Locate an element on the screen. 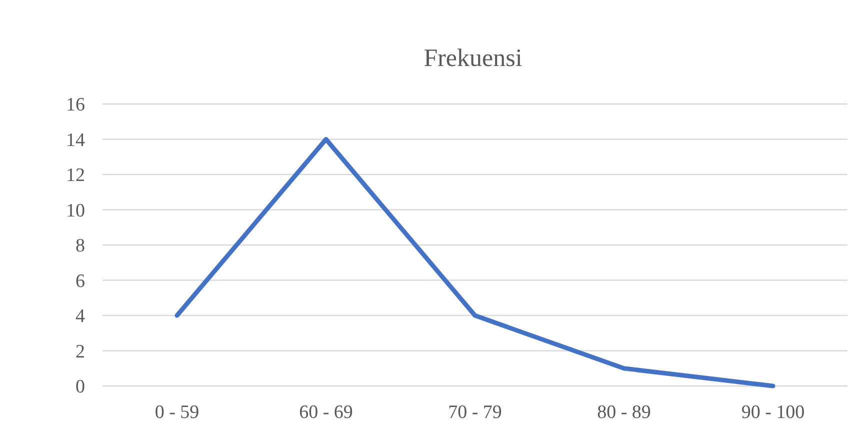 The height and width of the screenshot is (438, 863). chart-title: Frekuensi is located at coordinates (473, 58).